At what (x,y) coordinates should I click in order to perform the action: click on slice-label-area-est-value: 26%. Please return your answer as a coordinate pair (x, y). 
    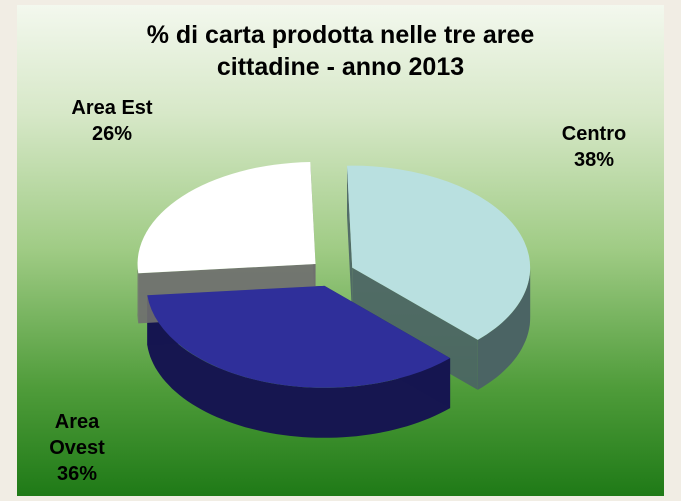
    Looking at the image, I should click on (112, 134).